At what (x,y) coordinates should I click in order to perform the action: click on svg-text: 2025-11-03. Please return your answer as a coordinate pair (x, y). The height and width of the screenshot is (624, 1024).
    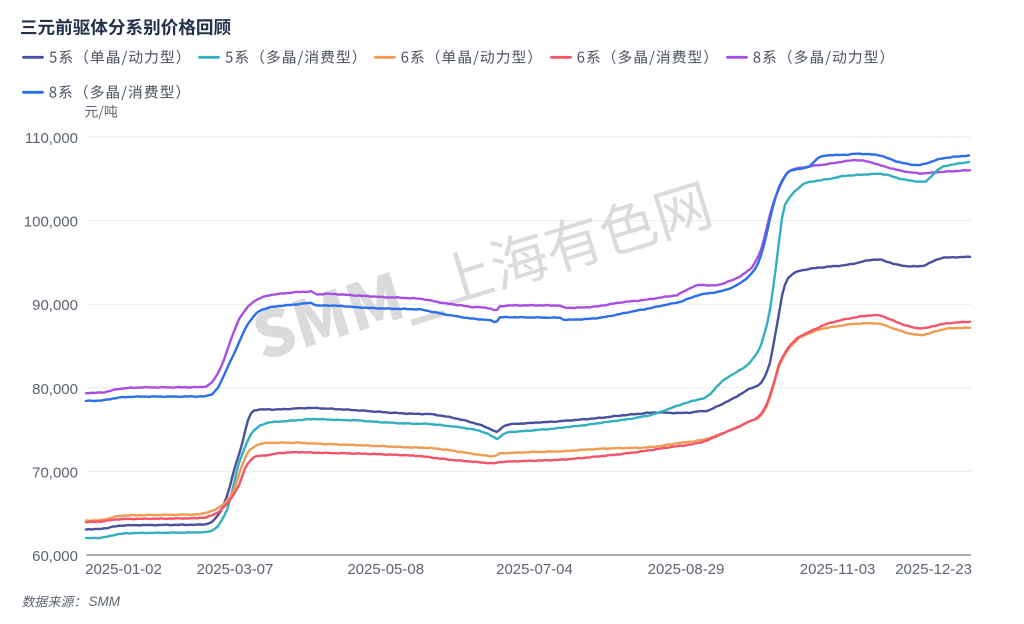
    Looking at the image, I should click on (838, 569).